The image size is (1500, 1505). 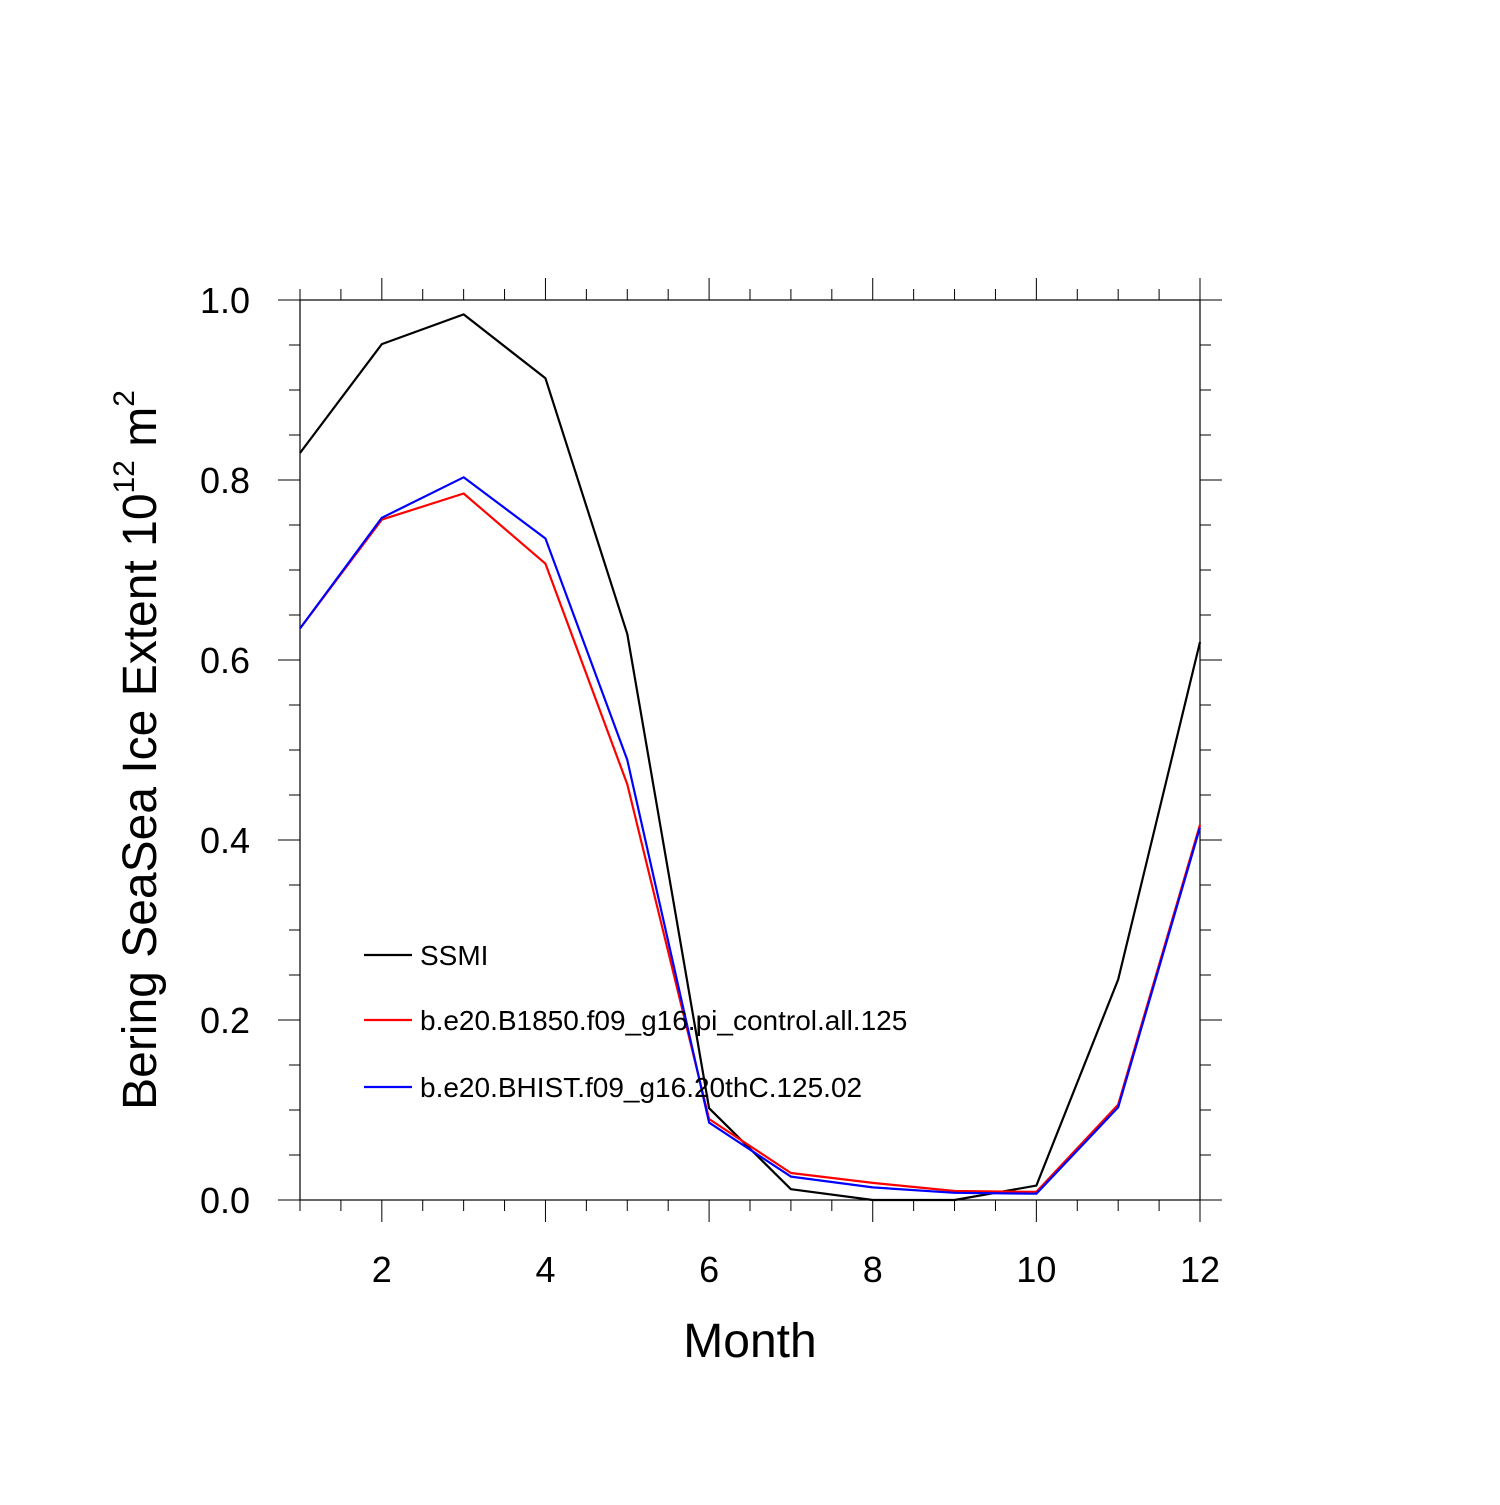 What do you see at coordinates (873, 1269) in the screenshot?
I see `x-tick-label: 8` at bounding box center [873, 1269].